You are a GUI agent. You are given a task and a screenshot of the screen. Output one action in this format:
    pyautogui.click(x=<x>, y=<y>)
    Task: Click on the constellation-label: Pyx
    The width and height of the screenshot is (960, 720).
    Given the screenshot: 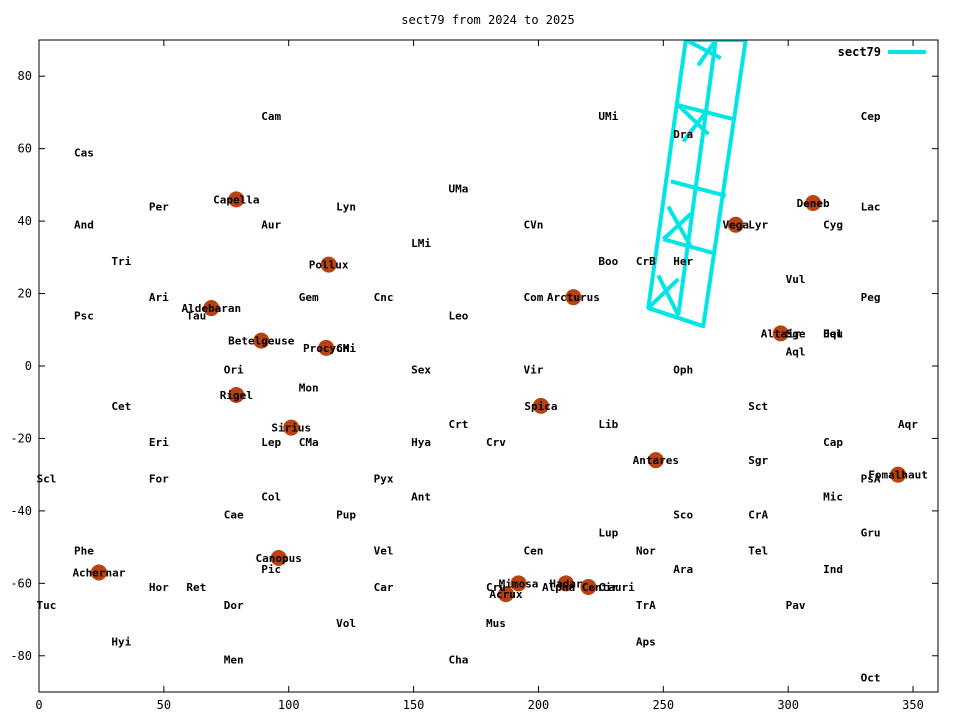 What is the action you would take?
    pyautogui.click(x=384, y=478)
    